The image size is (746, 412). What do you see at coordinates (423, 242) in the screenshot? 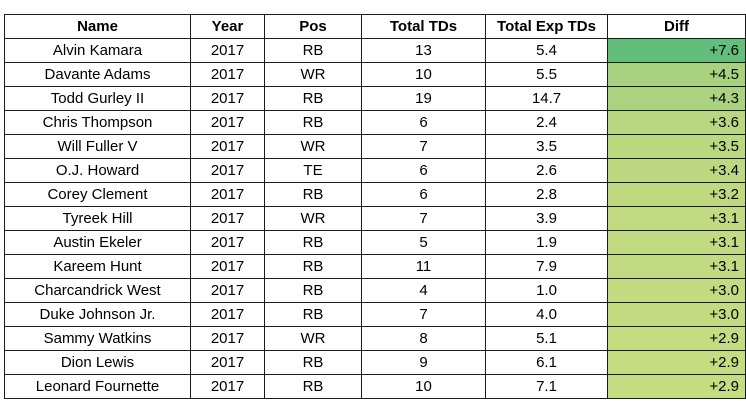
I see `cell-total-tds: 5` at bounding box center [423, 242].